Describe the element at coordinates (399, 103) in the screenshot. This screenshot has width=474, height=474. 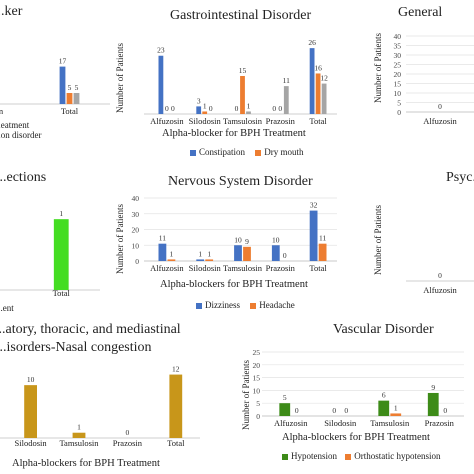
I see `y-tick-label: 5` at that location.